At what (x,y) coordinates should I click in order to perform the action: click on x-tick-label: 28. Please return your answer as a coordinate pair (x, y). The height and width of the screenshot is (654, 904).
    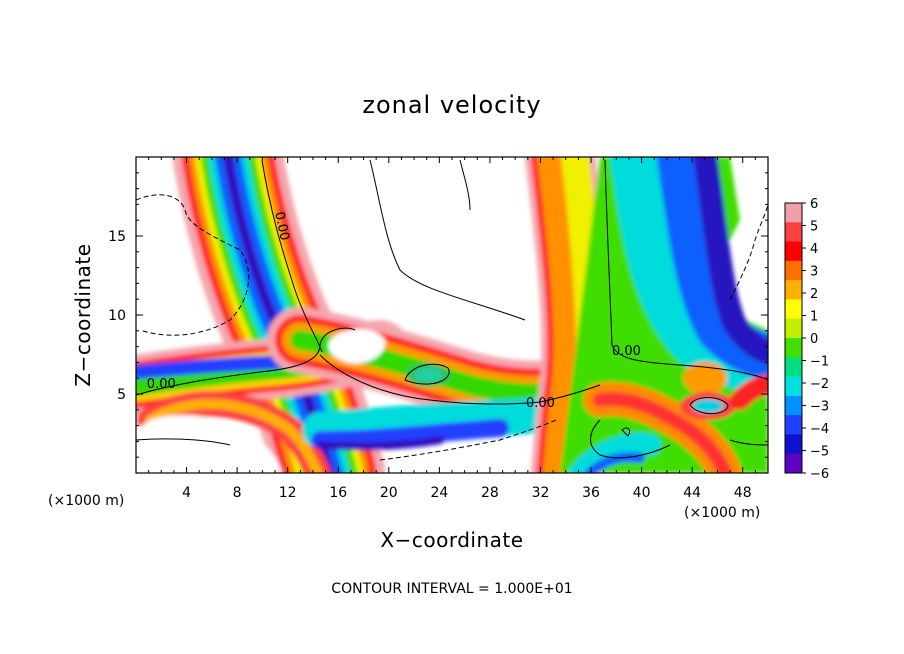
    Looking at the image, I should click on (490, 493).